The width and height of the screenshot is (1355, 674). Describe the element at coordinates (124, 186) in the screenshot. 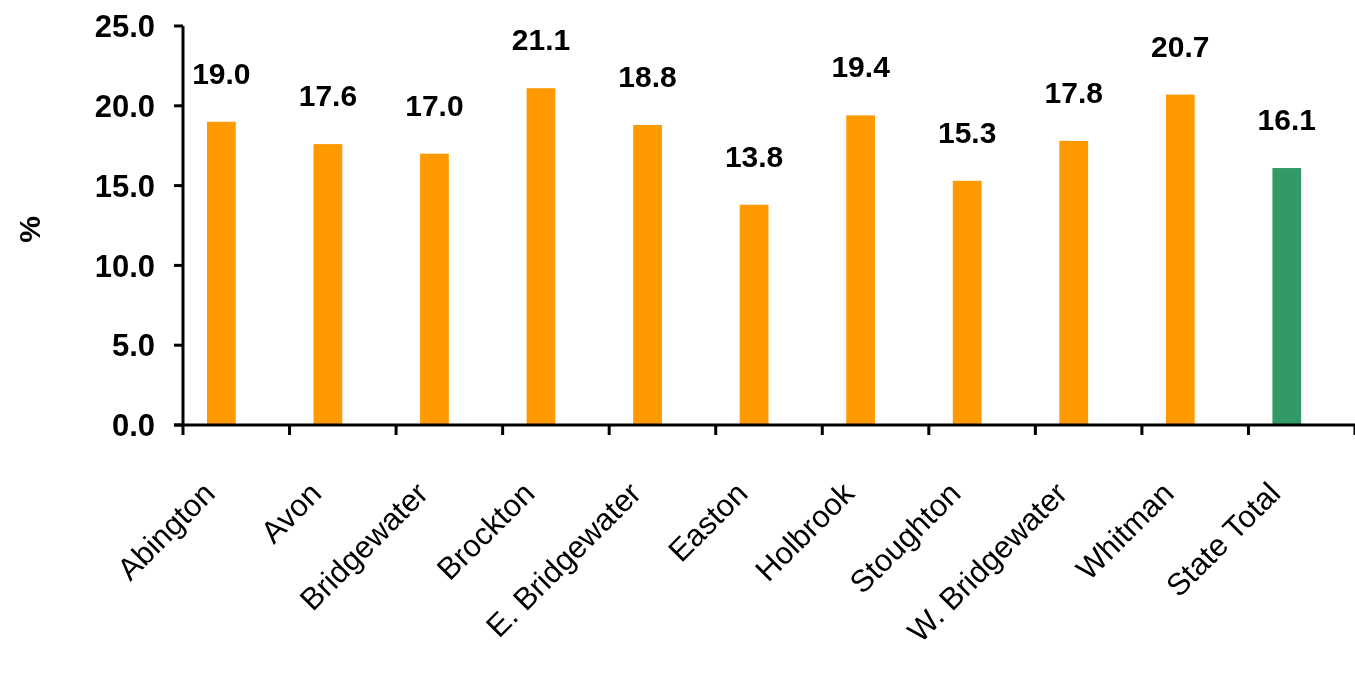

I see `y-tick-label: 15.0` at that location.